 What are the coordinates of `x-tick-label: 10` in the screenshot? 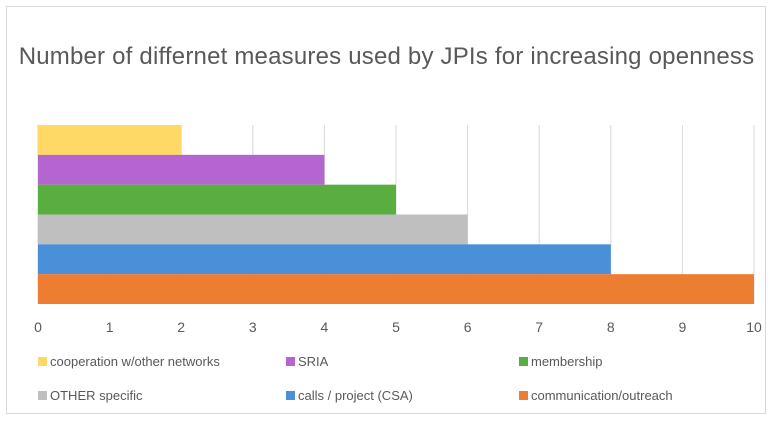 It's located at (754, 327).